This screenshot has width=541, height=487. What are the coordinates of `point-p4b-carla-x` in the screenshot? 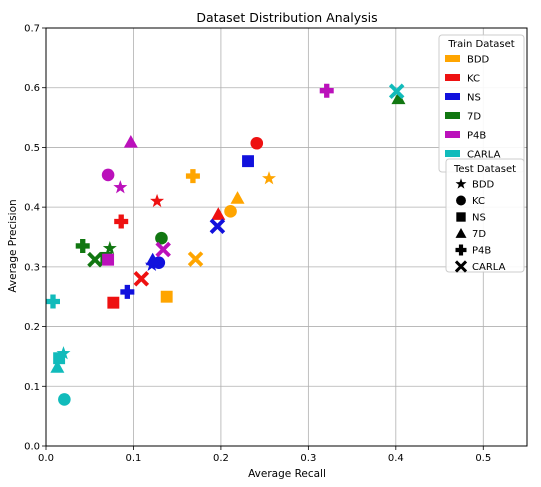 It's located at (163, 249).